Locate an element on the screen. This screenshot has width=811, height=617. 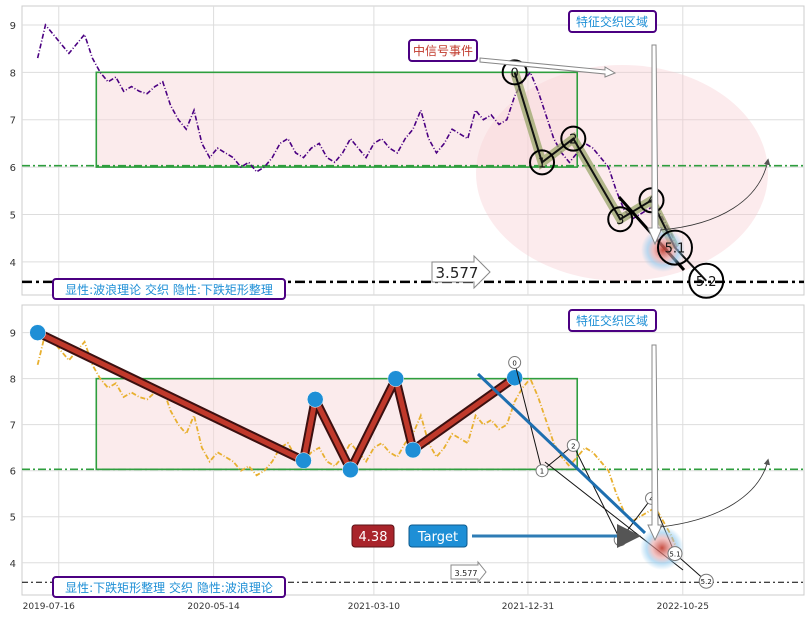
bottom-caption: 显性:下跌矩形整理 交织 隐性:波浪理论 is located at coordinates (169, 587).